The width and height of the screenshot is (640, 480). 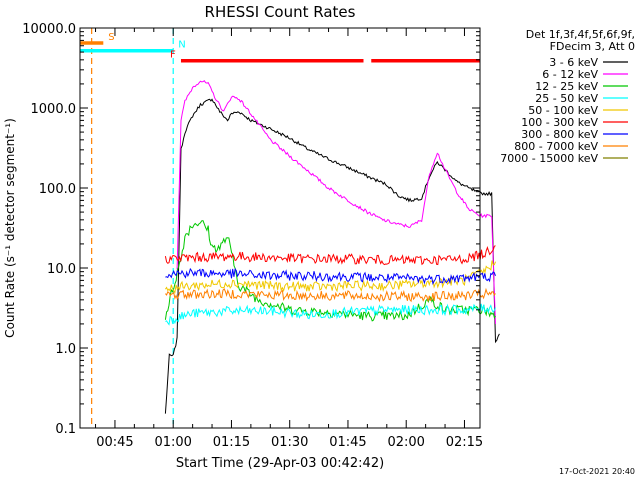 What do you see at coordinates (65, 429) in the screenshot?
I see `y-tick-label: 0.1` at bounding box center [65, 429].